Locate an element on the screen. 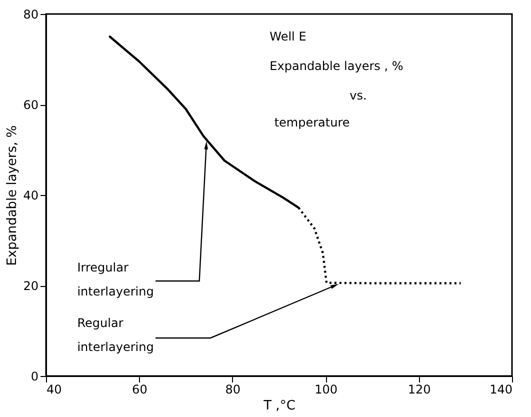  annotation: Irregular interlayering is located at coordinates (115, 279).